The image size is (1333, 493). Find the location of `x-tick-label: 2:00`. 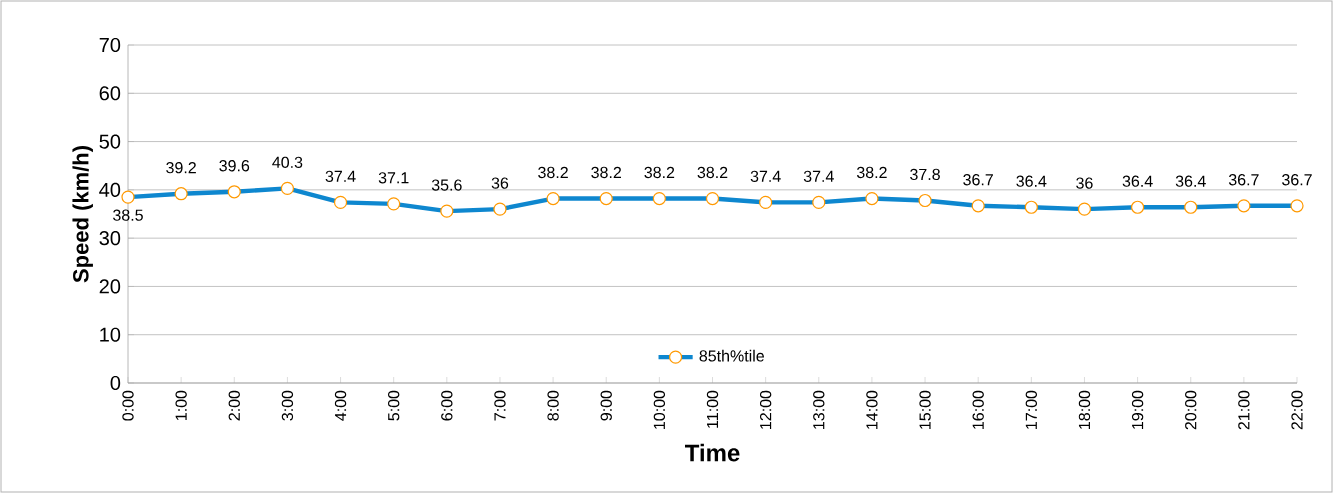

x-tick-label: 2:00 is located at coordinates (234, 405).